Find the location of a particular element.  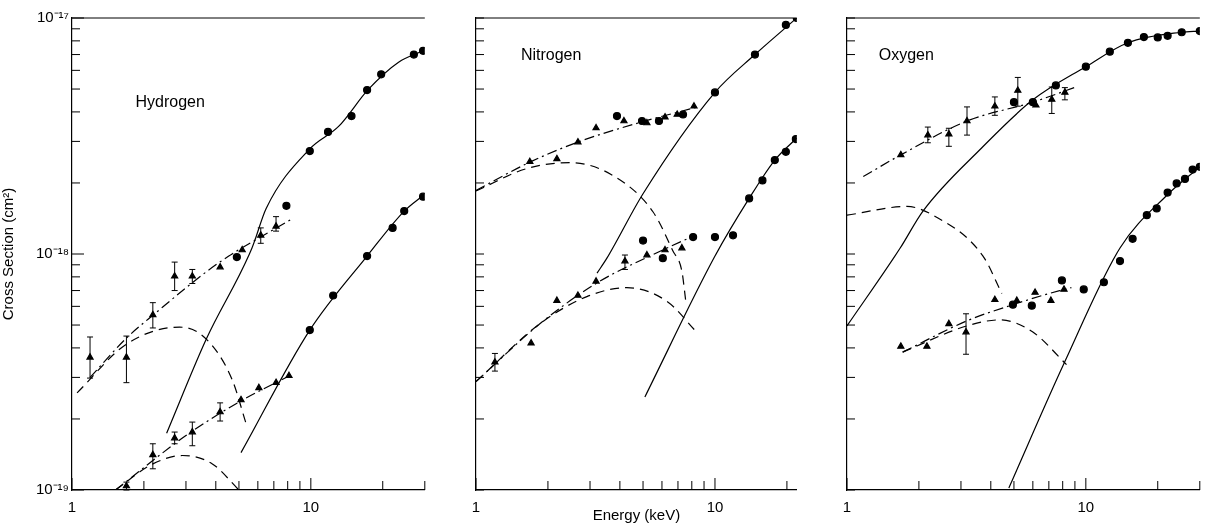

x-axis-title: Energy (keV) is located at coordinates (636, 515).